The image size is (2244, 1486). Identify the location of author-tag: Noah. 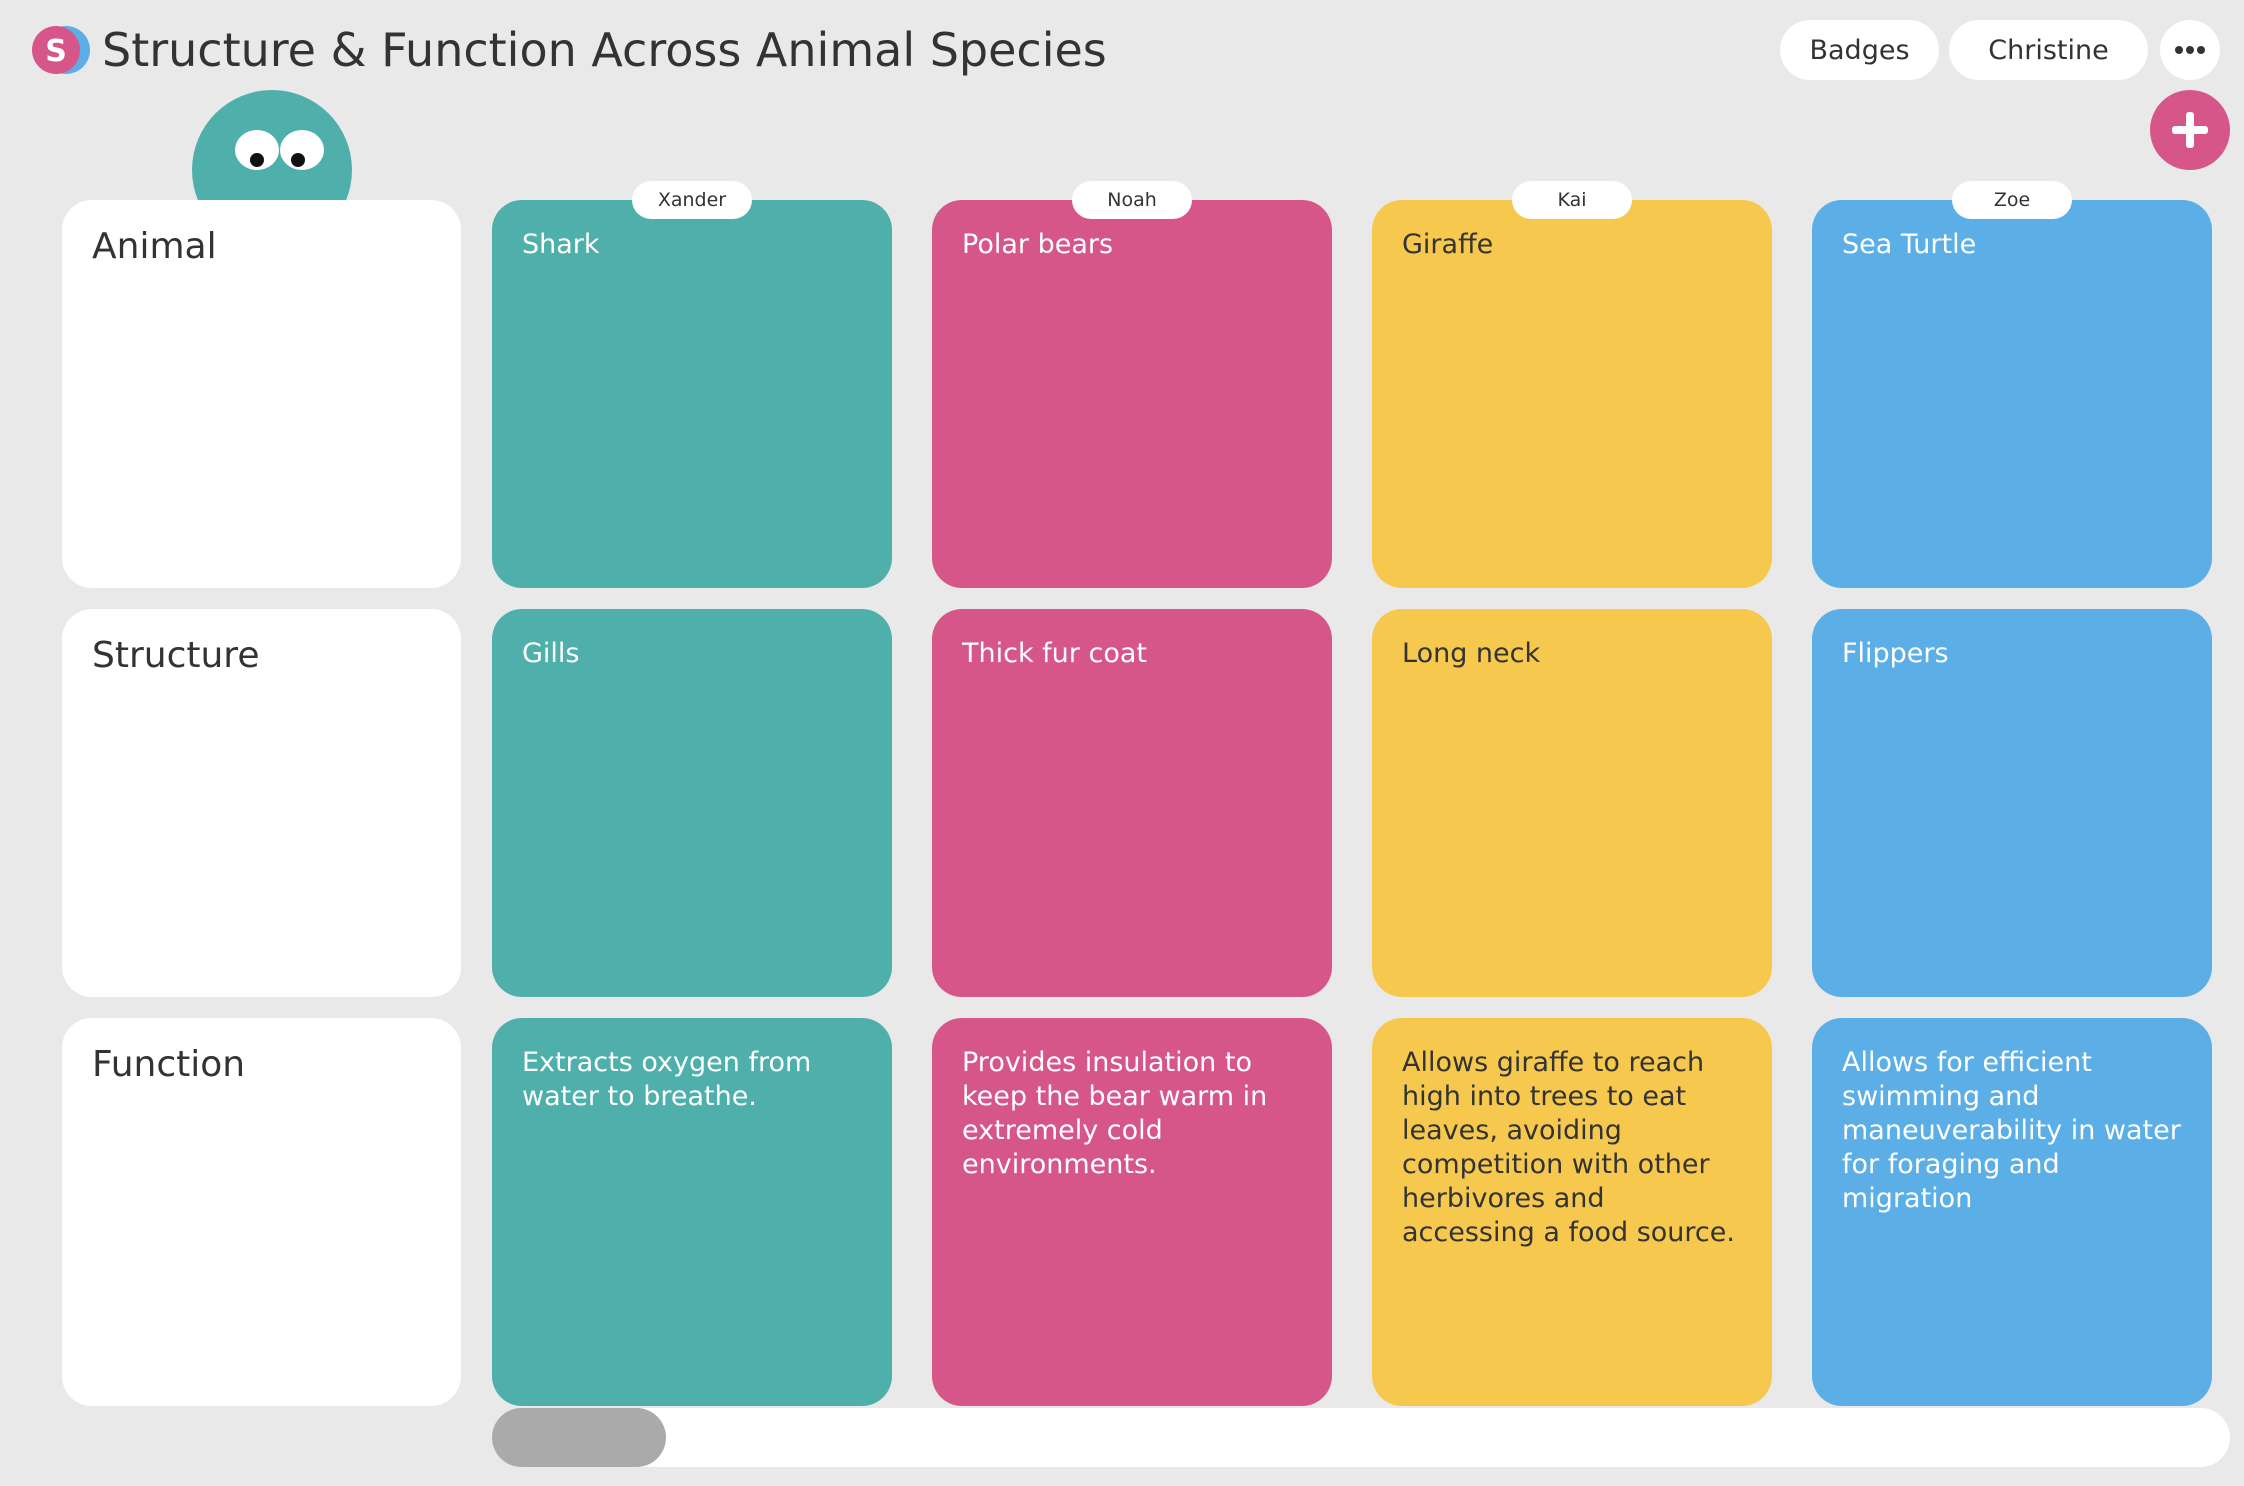
(1132, 200).